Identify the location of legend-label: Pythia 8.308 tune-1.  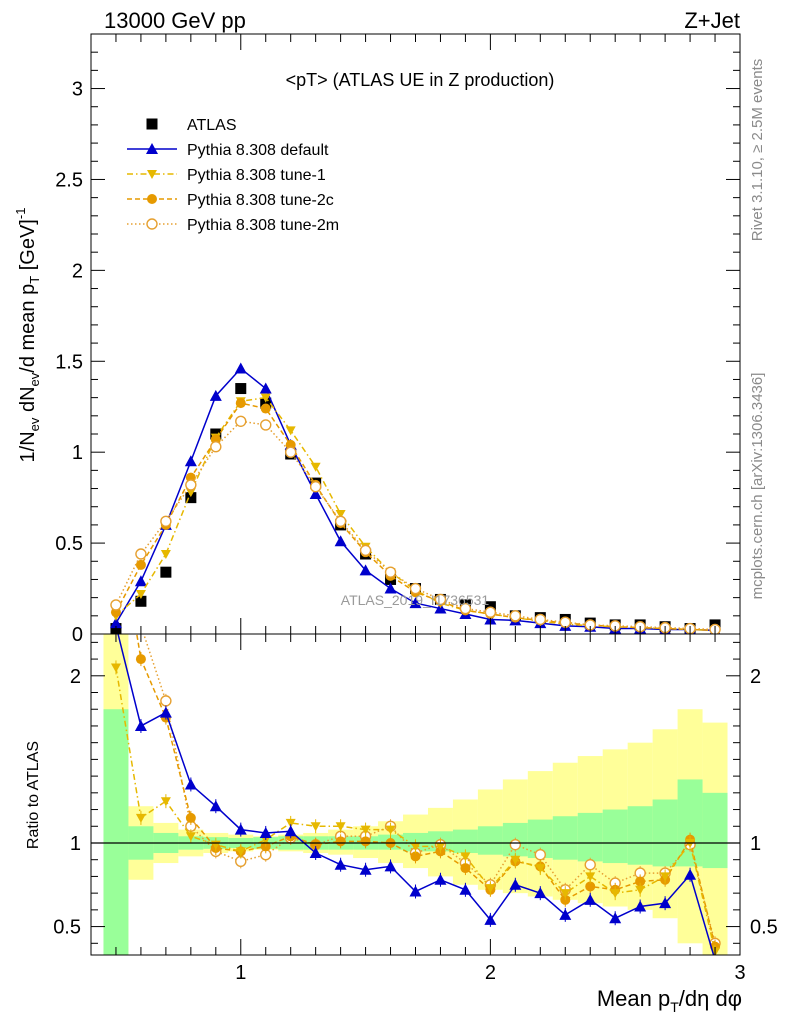
(256, 175).